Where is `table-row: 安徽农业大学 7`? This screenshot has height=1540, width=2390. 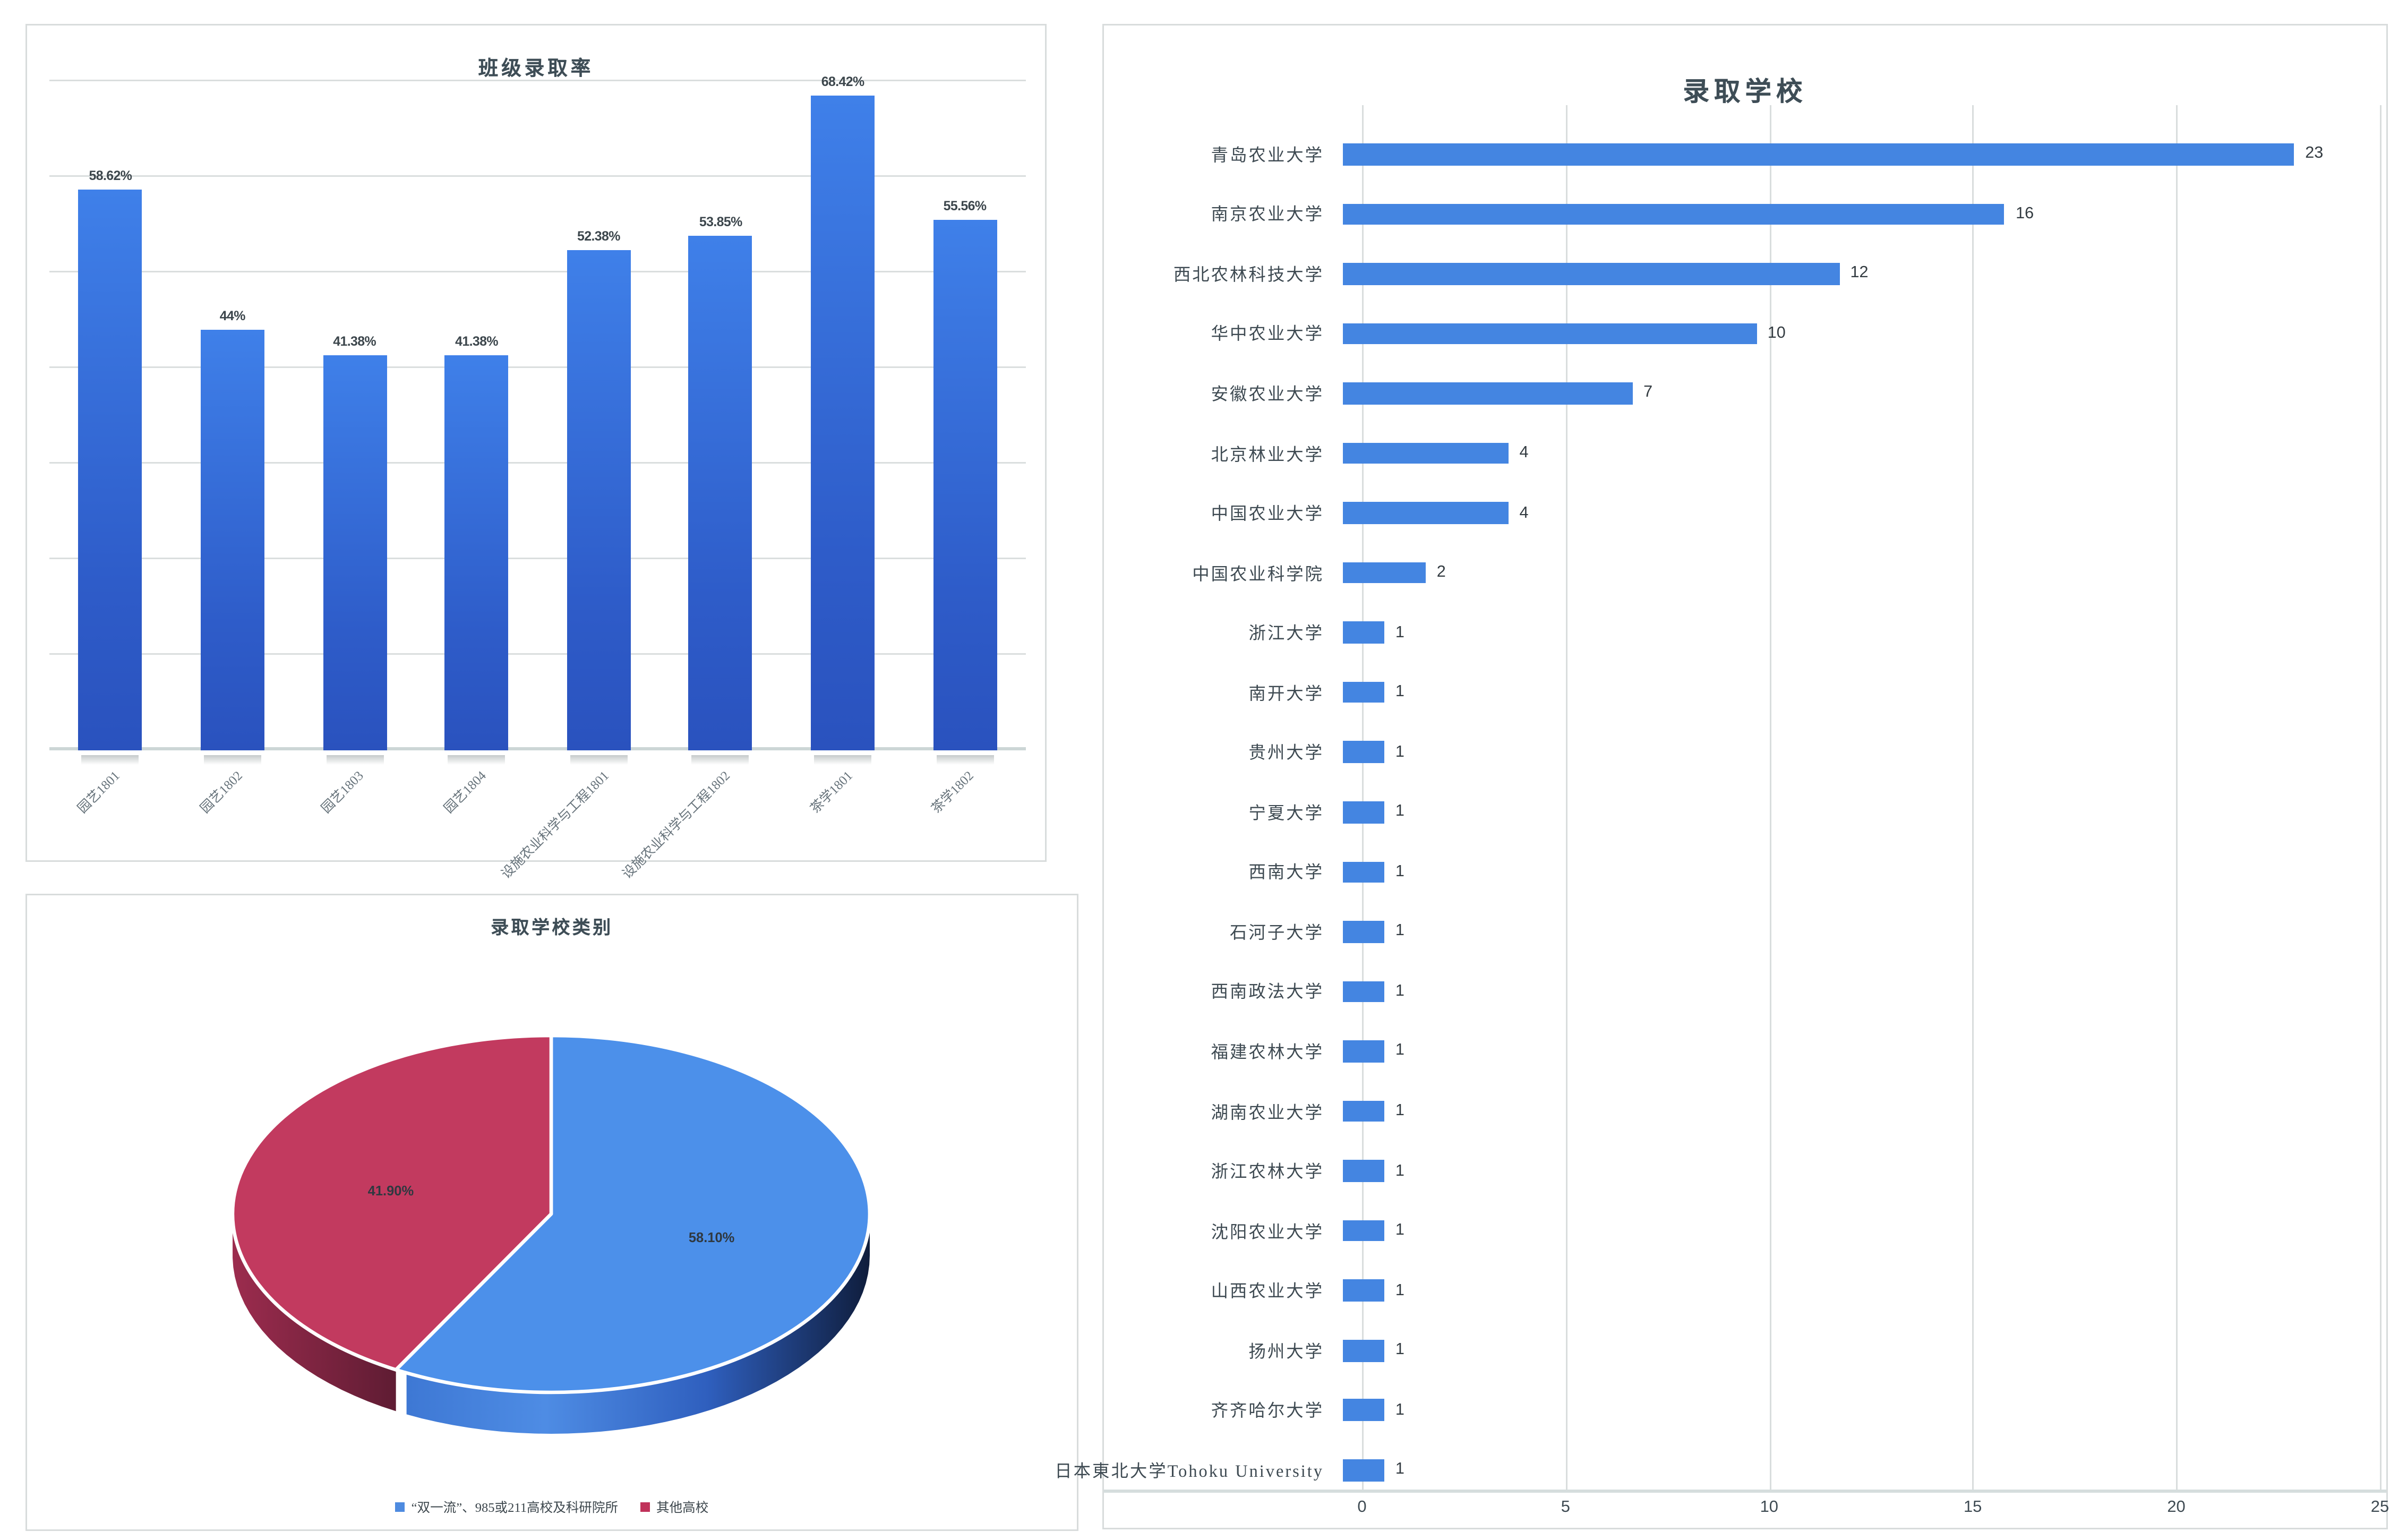 table-row: 安徽农业大学 7 is located at coordinates (1741, 394).